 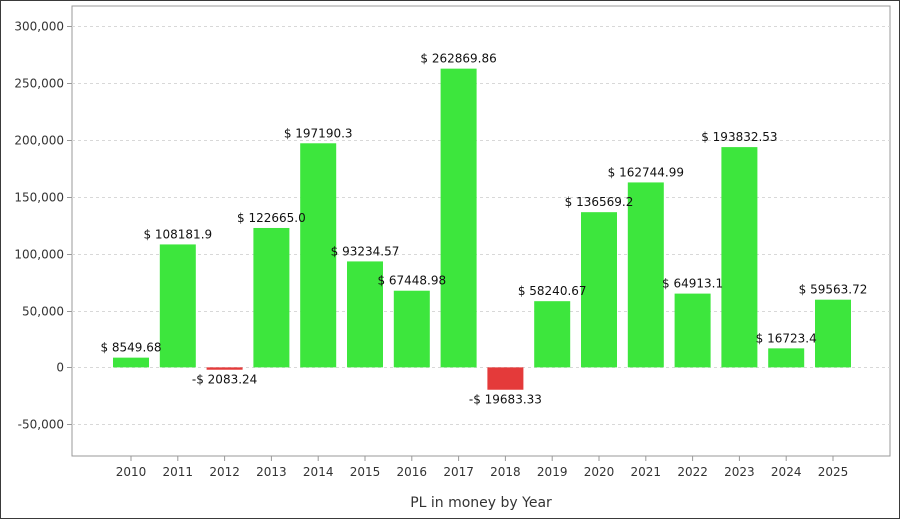 What do you see at coordinates (458, 59) in the screenshot?
I see `data-label: $ 262869.86` at bounding box center [458, 59].